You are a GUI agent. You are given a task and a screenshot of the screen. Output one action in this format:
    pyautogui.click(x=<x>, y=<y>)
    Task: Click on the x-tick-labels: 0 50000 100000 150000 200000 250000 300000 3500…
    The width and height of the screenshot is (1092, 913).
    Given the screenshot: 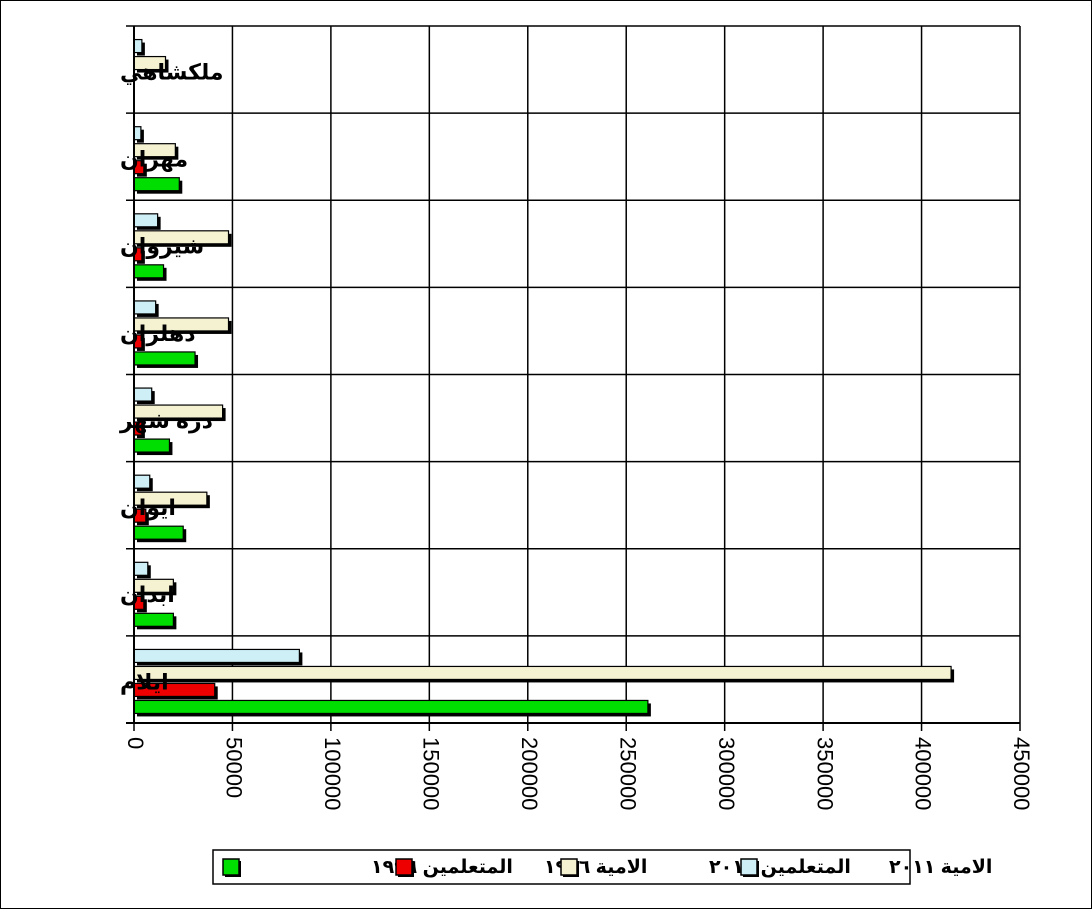 What is the action you would take?
    pyautogui.click(x=578, y=773)
    